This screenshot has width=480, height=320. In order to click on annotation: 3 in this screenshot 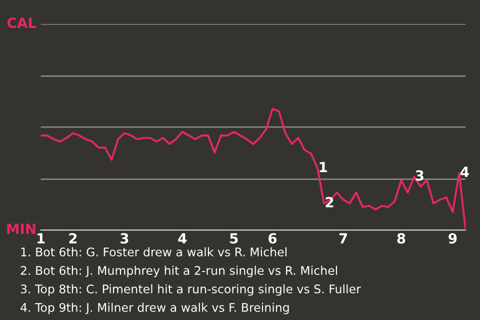, I will do `click(420, 175)`.